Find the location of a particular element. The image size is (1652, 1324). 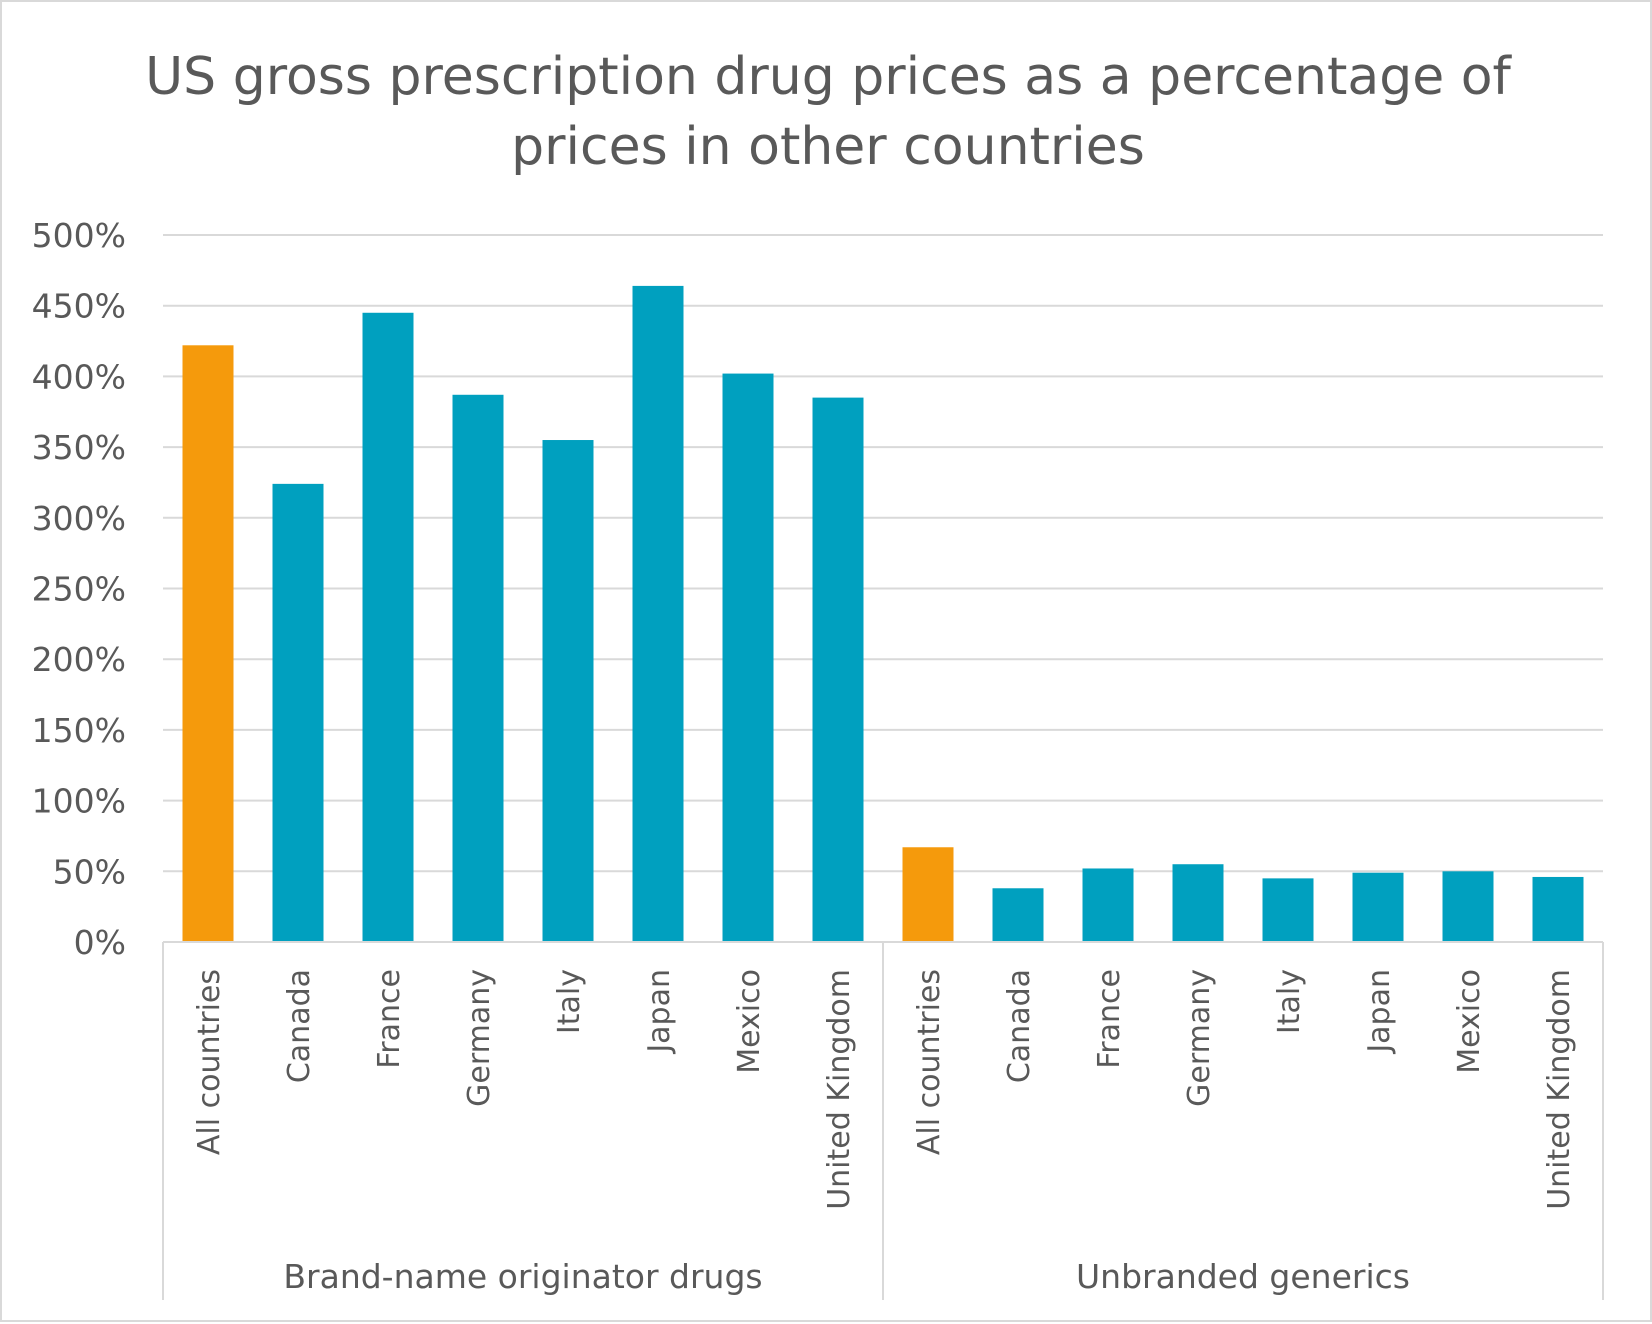

y-tick-label: 200% is located at coordinates (79, 659).